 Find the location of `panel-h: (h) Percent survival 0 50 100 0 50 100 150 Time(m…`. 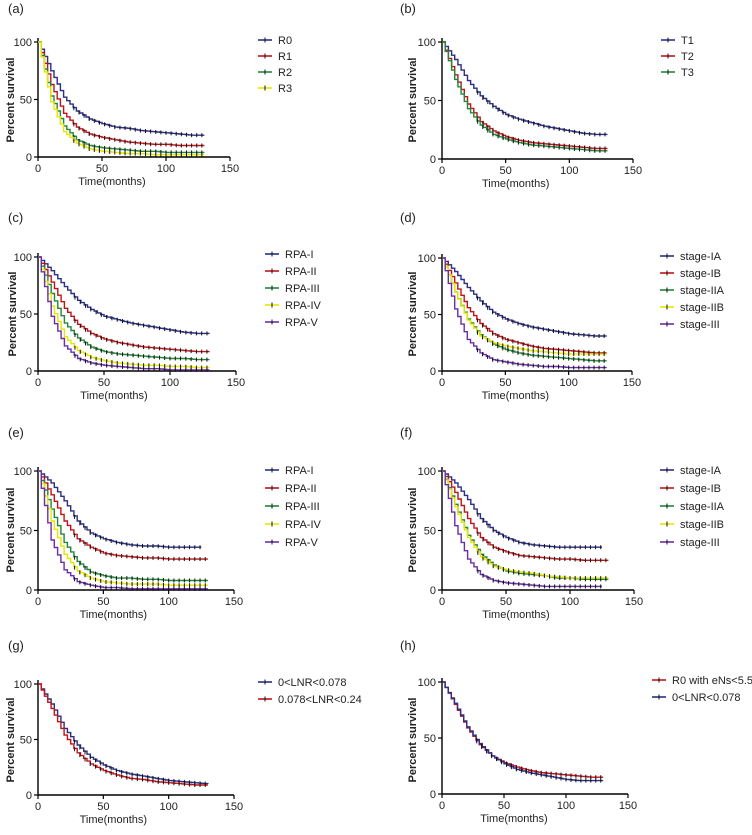

panel-h: (h) Percent survival 0 50 100 0 50 100 150 Time(m… is located at coordinates (576, 731).